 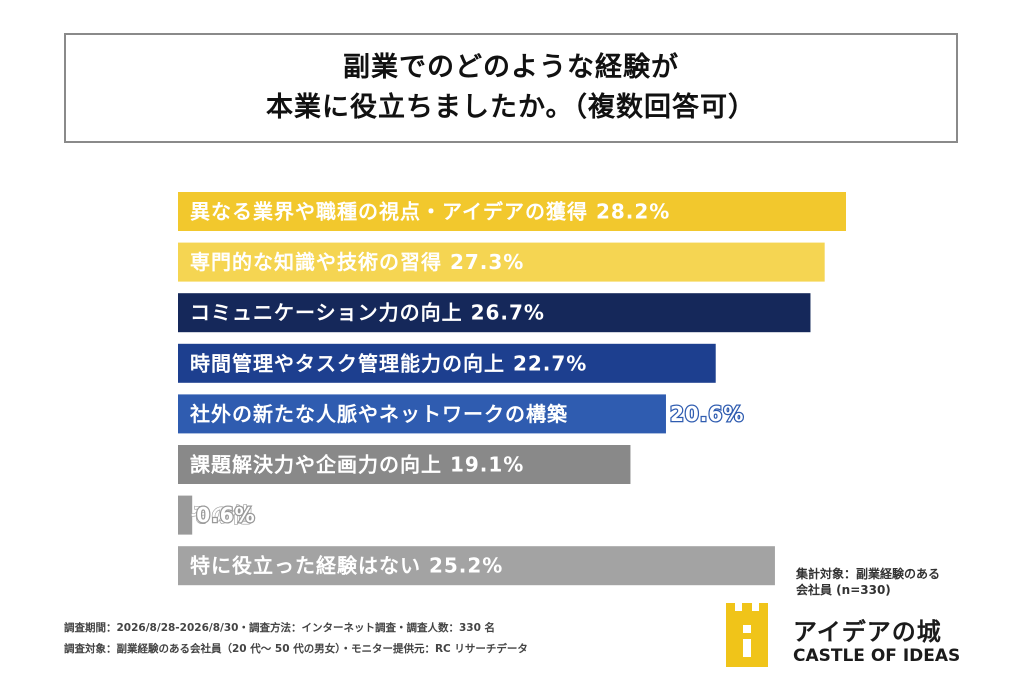 What do you see at coordinates (877, 656) in the screenshot?
I see `logo-name-en: CASTLE OF IDEAS` at bounding box center [877, 656].